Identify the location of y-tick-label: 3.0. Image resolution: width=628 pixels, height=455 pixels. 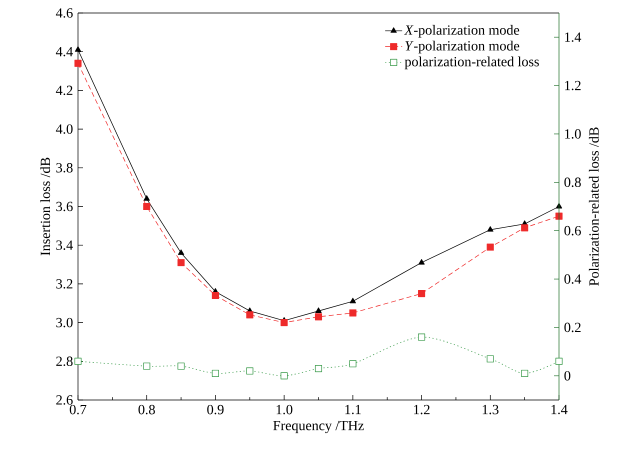
(64, 323).